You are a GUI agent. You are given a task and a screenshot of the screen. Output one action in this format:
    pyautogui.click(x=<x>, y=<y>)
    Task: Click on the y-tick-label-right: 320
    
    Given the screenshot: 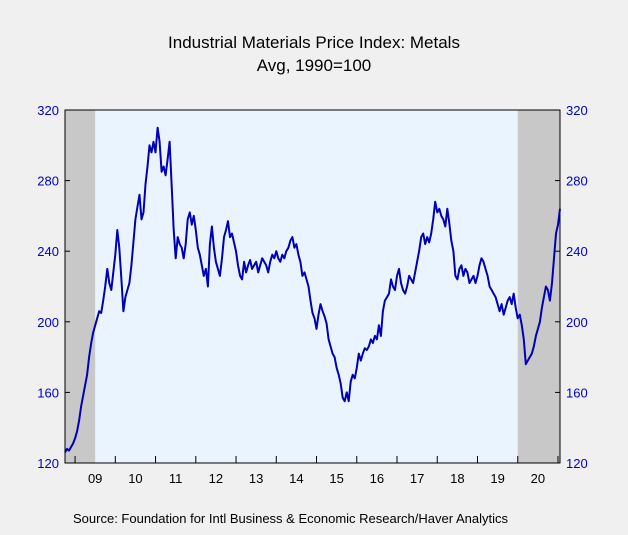 What is the action you would take?
    pyautogui.click(x=577, y=110)
    